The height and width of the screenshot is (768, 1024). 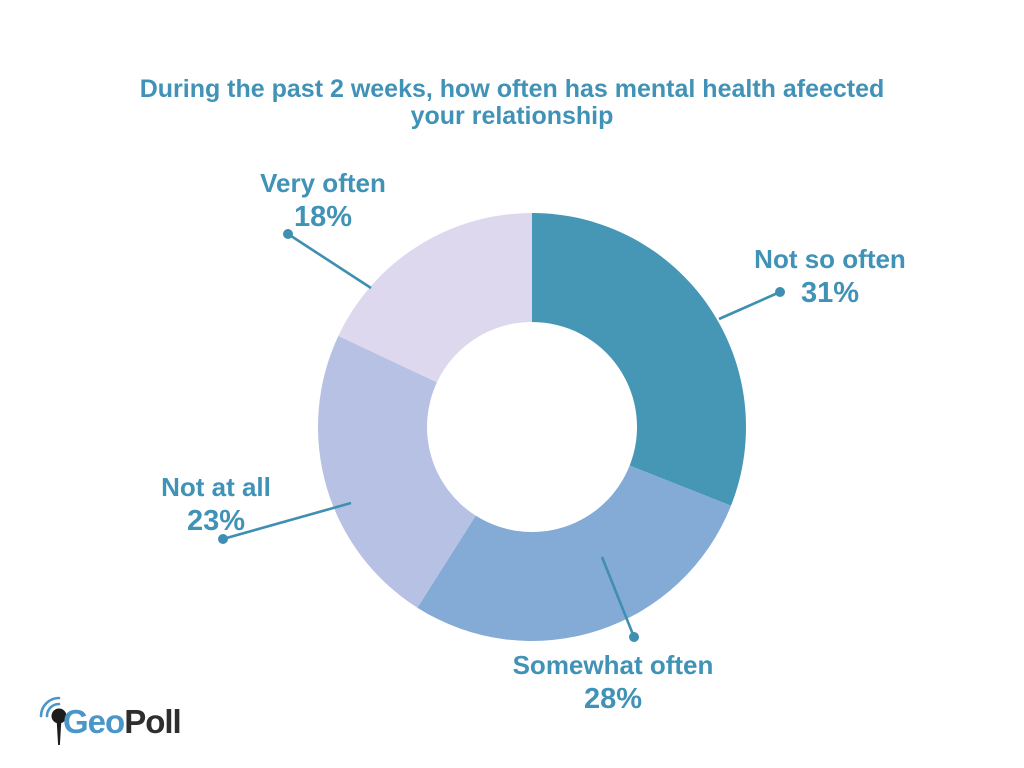 What do you see at coordinates (216, 521) in the screenshot?
I see `slice-label-percent: 23%` at bounding box center [216, 521].